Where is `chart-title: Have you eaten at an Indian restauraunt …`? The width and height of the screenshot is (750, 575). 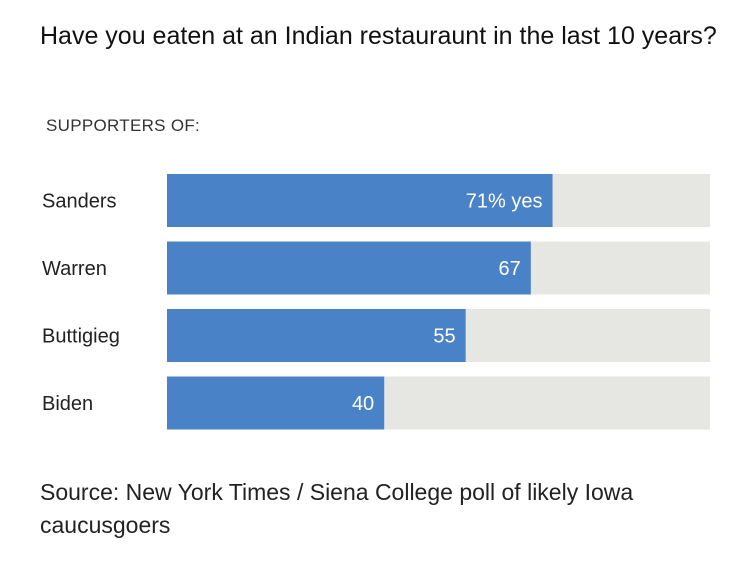
chart-title: Have you eaten at an Indian restauraunt … is located at coordinates (378, 36).